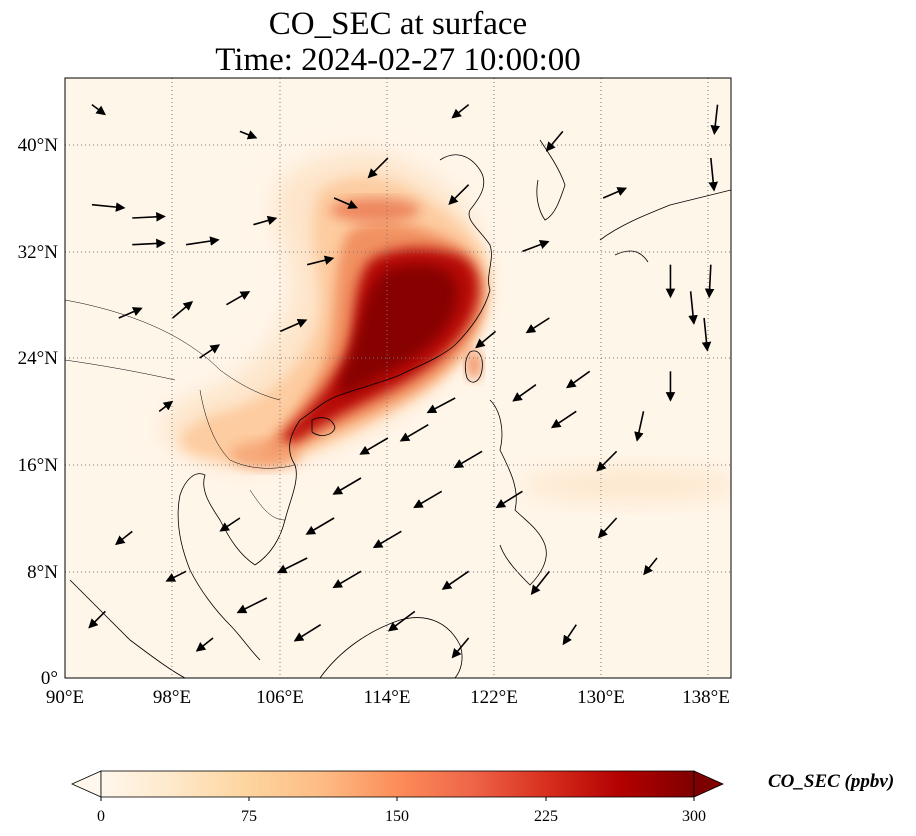 The height and width of the screenshot is (836, 916). Describe the element at coordinates (265, 455) in the screenshot. I see `plume-vietnam` at that location.